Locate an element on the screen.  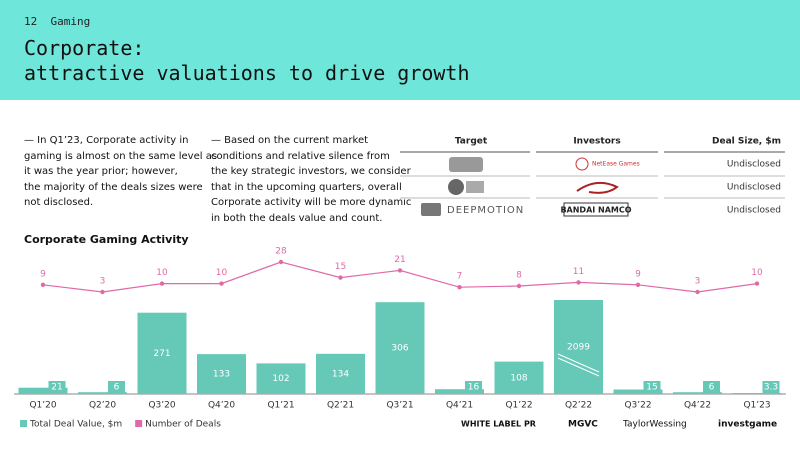
footer-logo: WHITE LABEL PR is located at coordinates (498, 424).